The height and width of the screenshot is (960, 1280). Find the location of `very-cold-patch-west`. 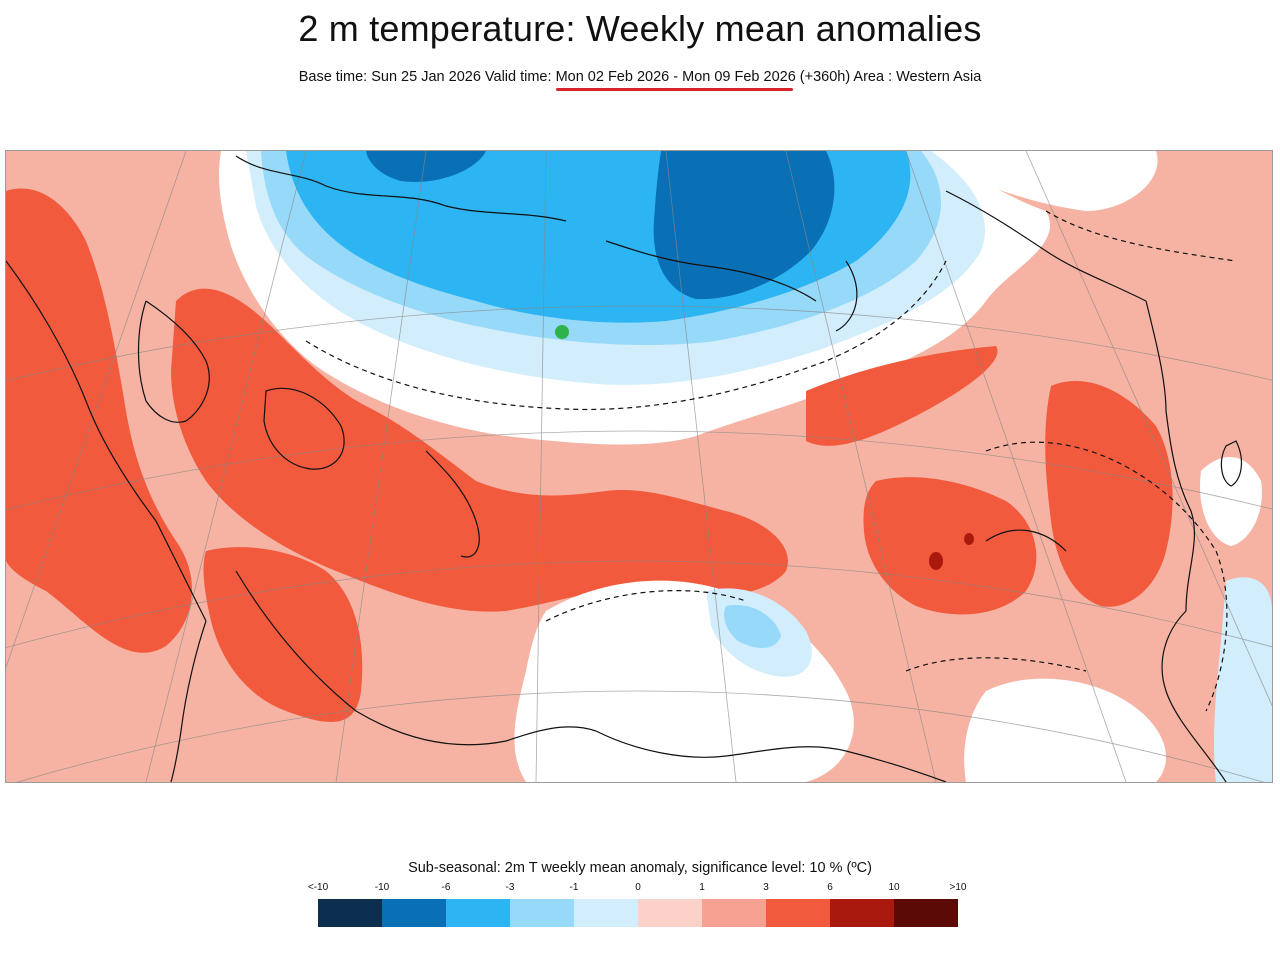

very-cold-patch-west is located at coordinates (426, 166).